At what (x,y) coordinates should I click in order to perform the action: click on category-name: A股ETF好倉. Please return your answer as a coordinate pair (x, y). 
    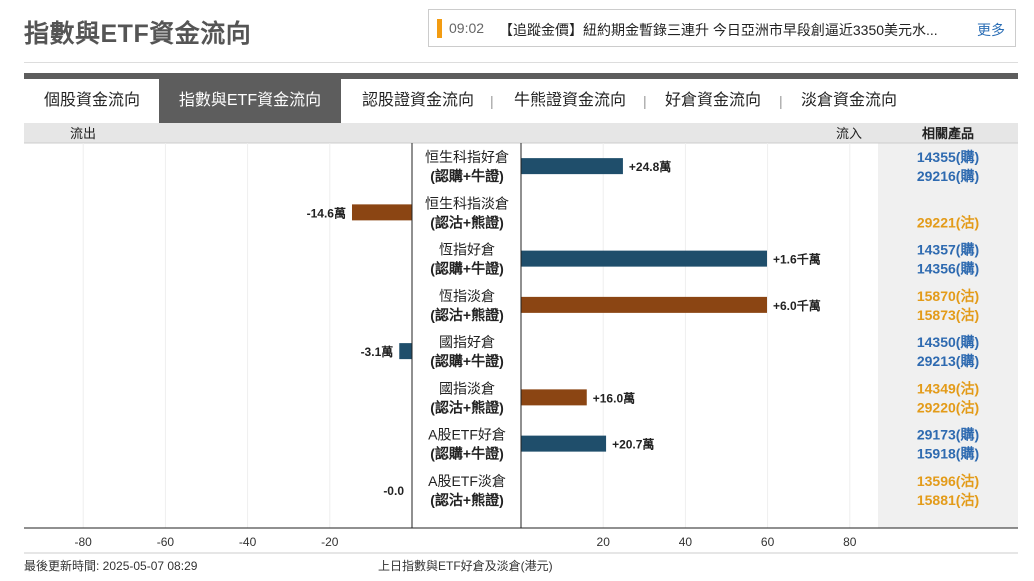
    Looking at the image, I should click on (467, 435).